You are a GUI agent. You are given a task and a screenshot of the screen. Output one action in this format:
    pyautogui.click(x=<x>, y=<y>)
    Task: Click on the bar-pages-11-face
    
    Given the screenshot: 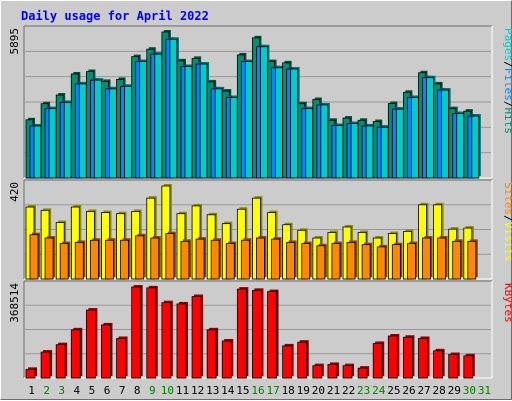 What is the action you would take?
    pyautogui.click(x=188, y=122)
    